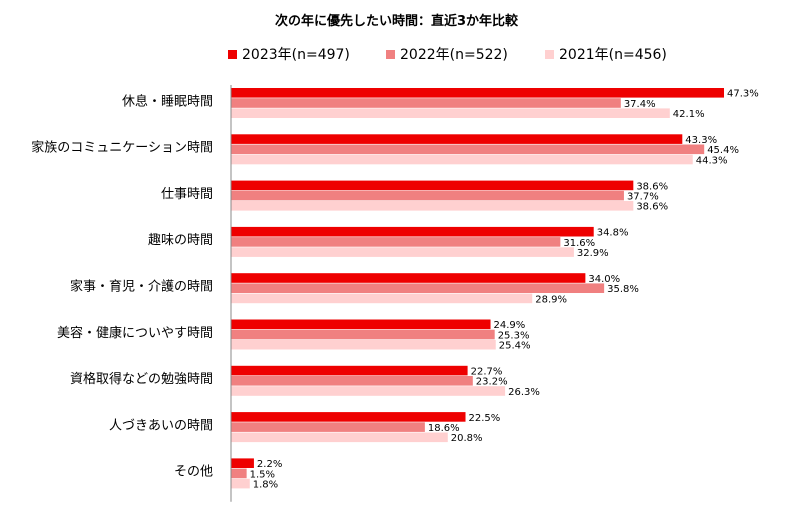  What do you see at coordinates (485, 418) in the screenshot?
I see `data-label: 22.5%` at bounding box center [485, 418].